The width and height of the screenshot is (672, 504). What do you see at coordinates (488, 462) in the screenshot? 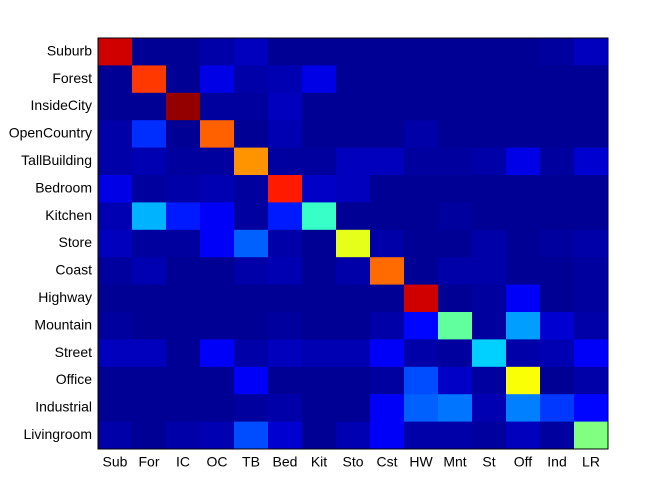
I see `x-tick-label: St` at bounding box center [488, 462].